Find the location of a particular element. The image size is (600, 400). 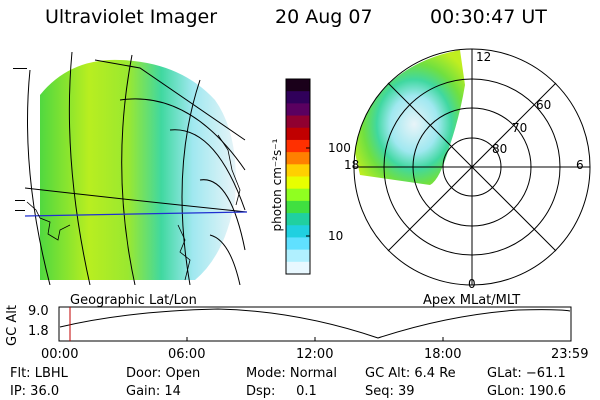

timeline-ytick-high: 9.0 is located at coordinates (38, 311).